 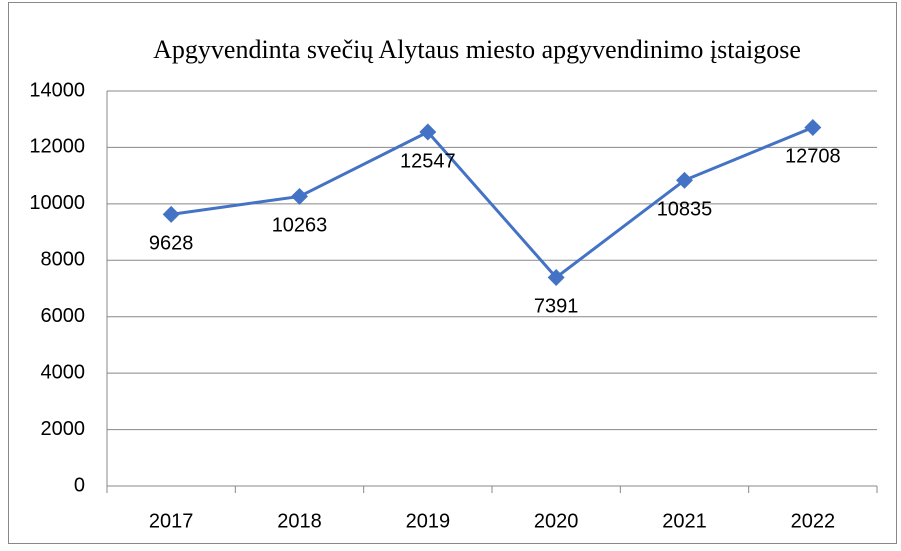 I want to click on x-tick-label: 2017, so click(x=171, y=521).